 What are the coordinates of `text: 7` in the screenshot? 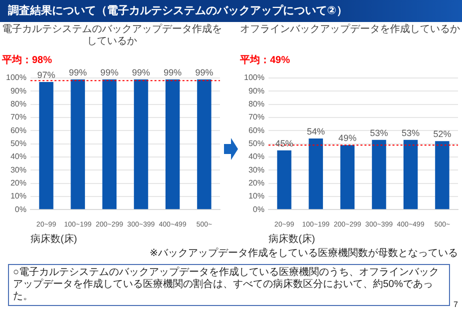 It's located at (456, 304).